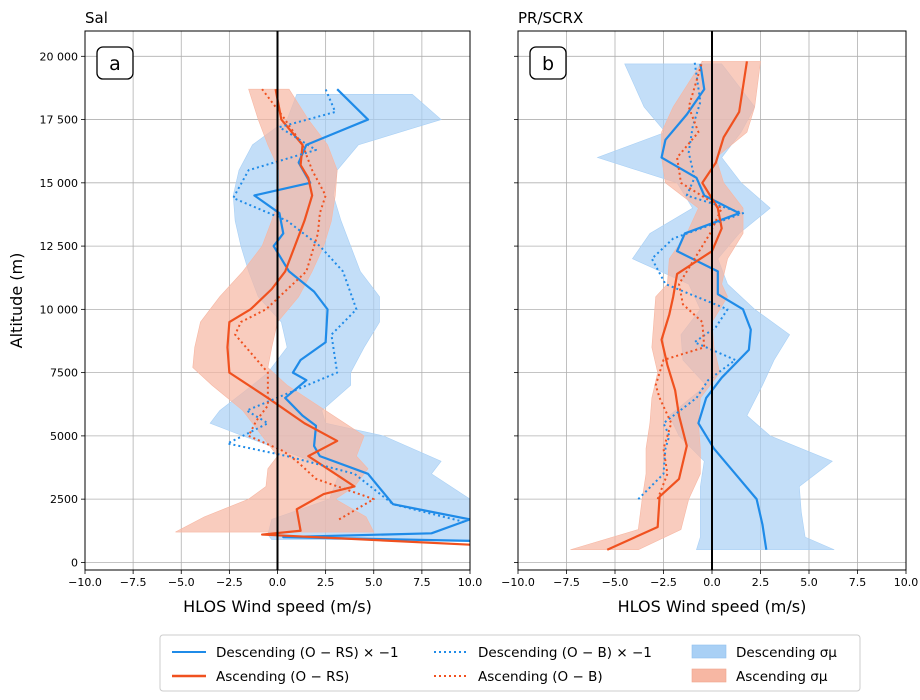 The height and width of the screenshot is (700, 920). What do you see at coordinates (307, 653) in the screenshot?
I see `legend-label-desc-rs: Descending (O − RS) × −1` at bounding box center [307, 653].